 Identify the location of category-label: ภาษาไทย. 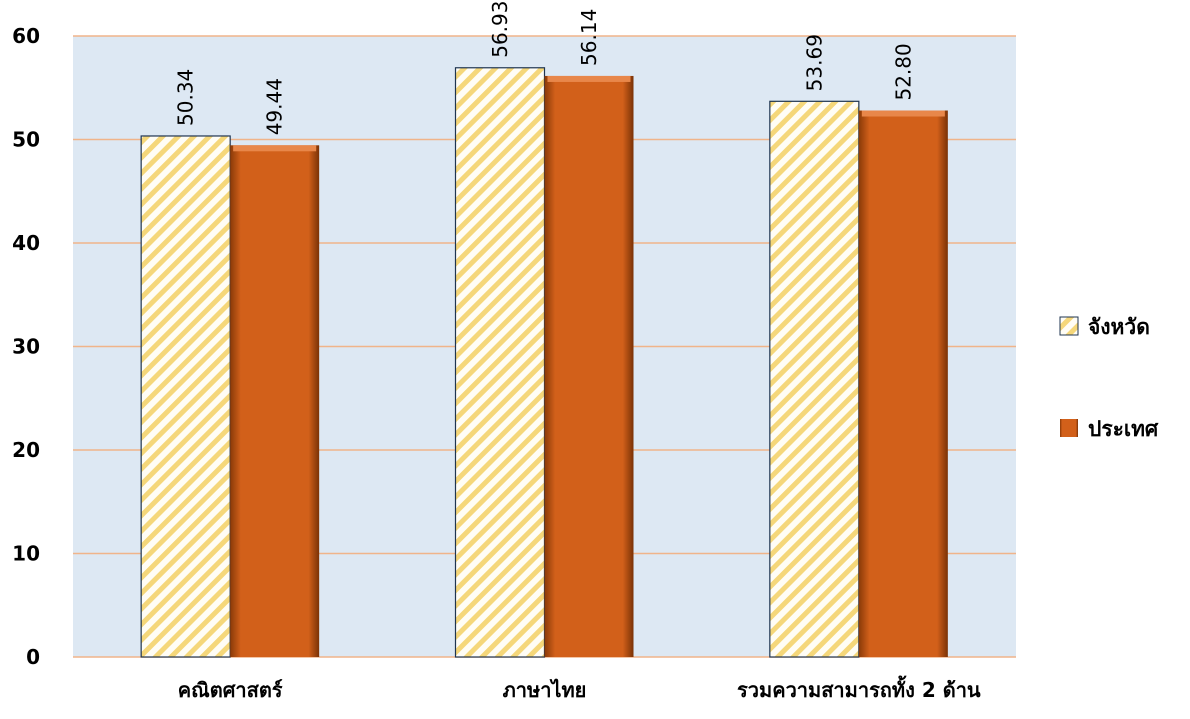
(545, 690).